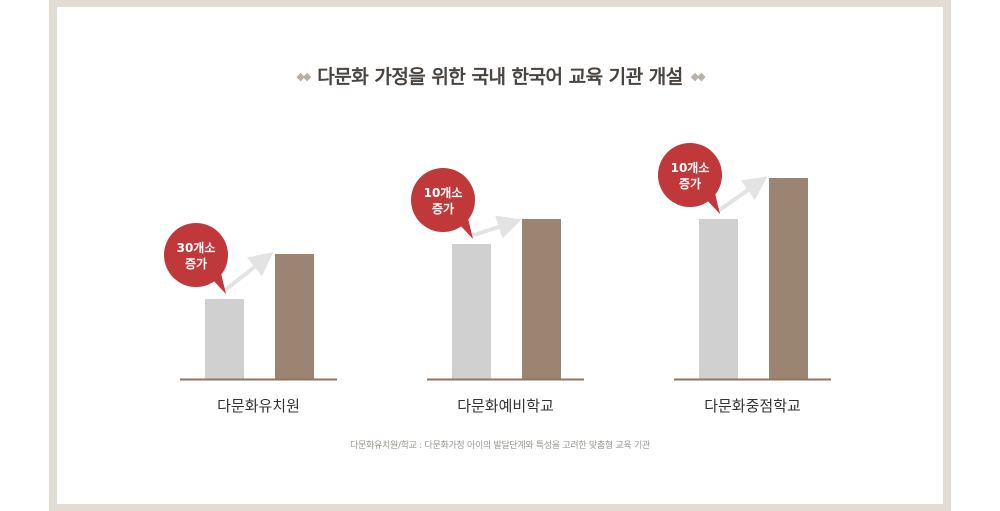 This screenshot has height=511, width=1000. I want to click on category-label: 다문화예비학교, so click(505, 406).